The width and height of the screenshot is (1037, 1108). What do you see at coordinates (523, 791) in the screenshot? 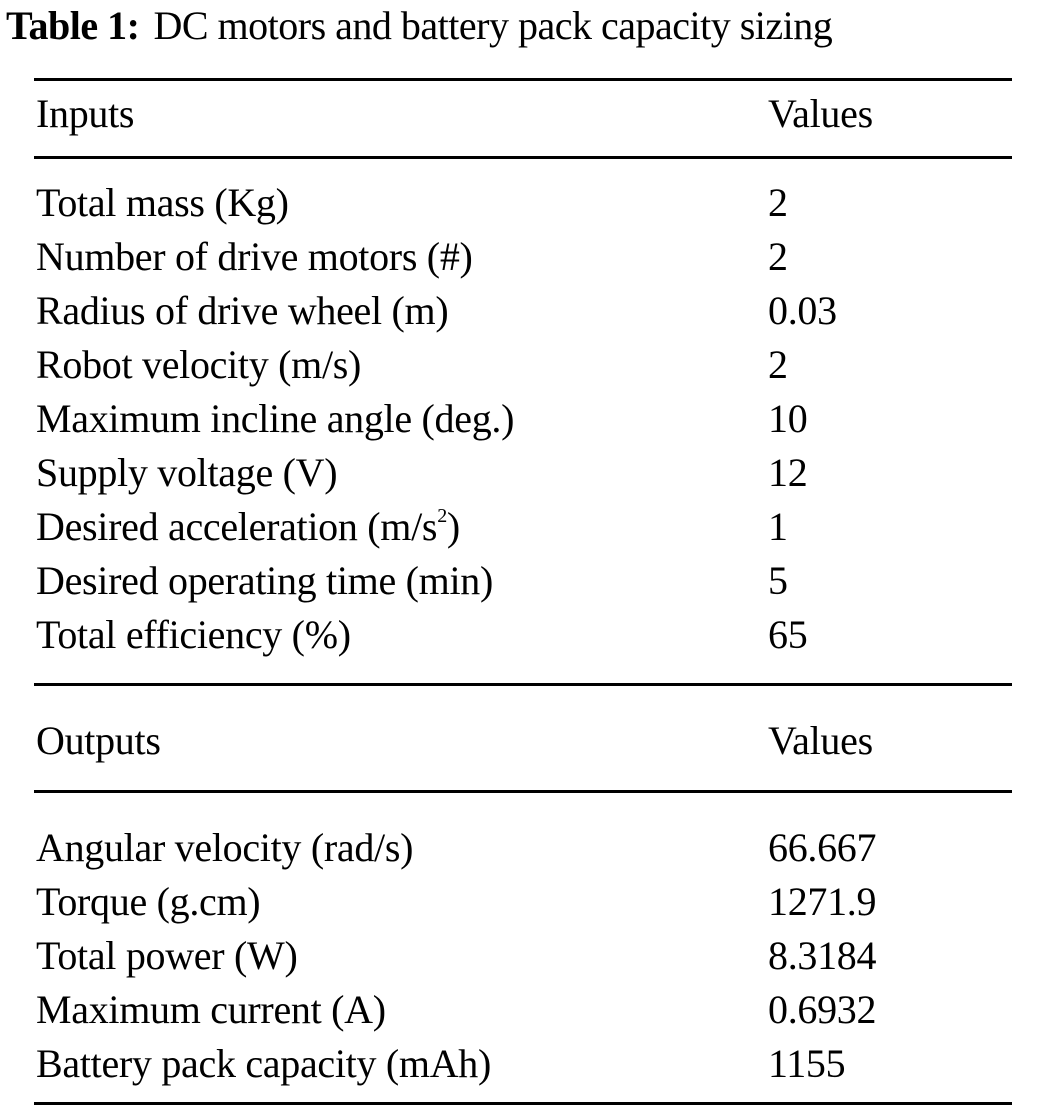
I see `outputs-header-rule` at bounding box center [523, 791].